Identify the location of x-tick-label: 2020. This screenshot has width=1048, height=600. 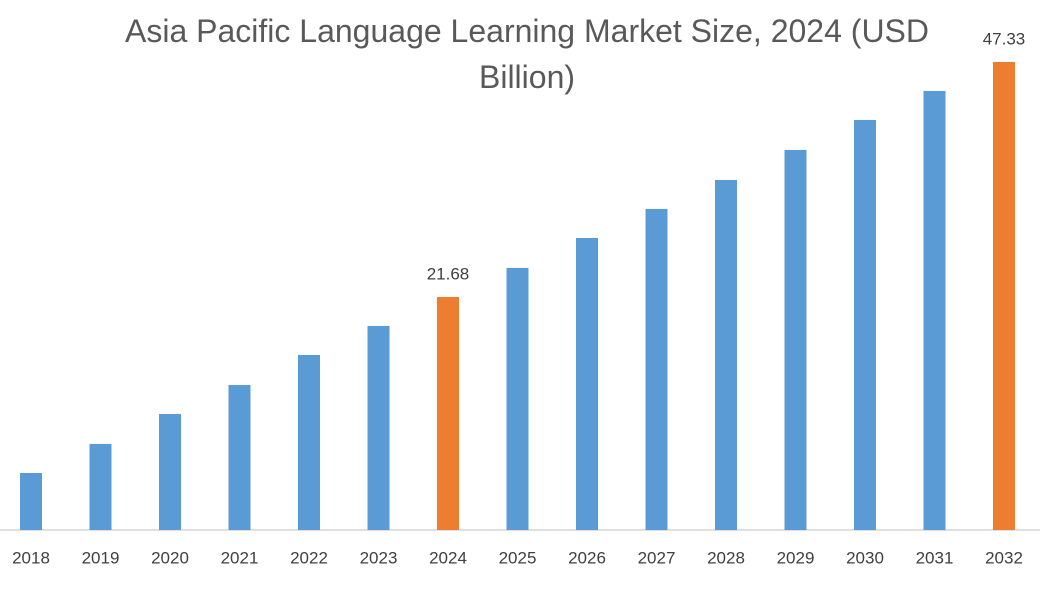
(170, 557).